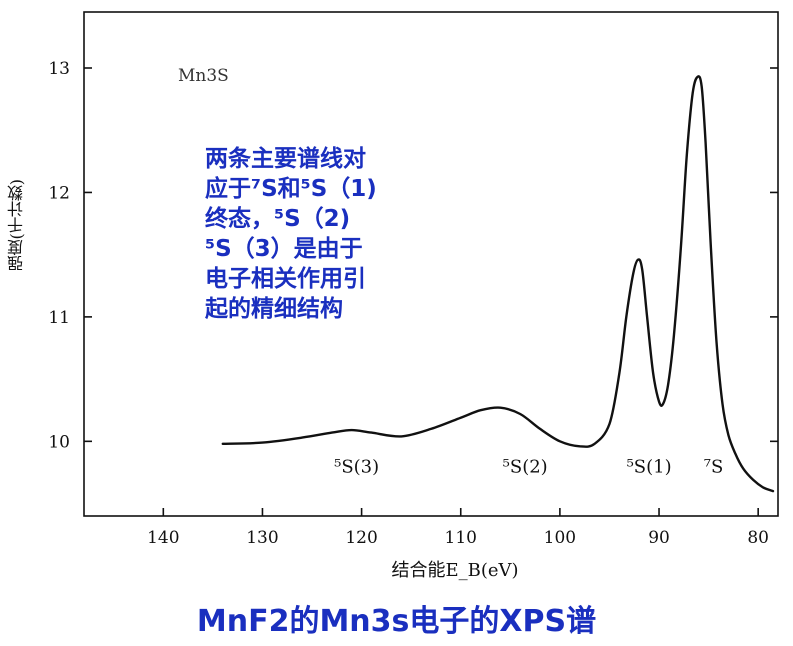 Image resolution: width=793 pixels, height=646 pixels. Describe the element at coordinates (285, 279) in the screenshot. I see `annotation-line: 电子相关作用引` at that location.